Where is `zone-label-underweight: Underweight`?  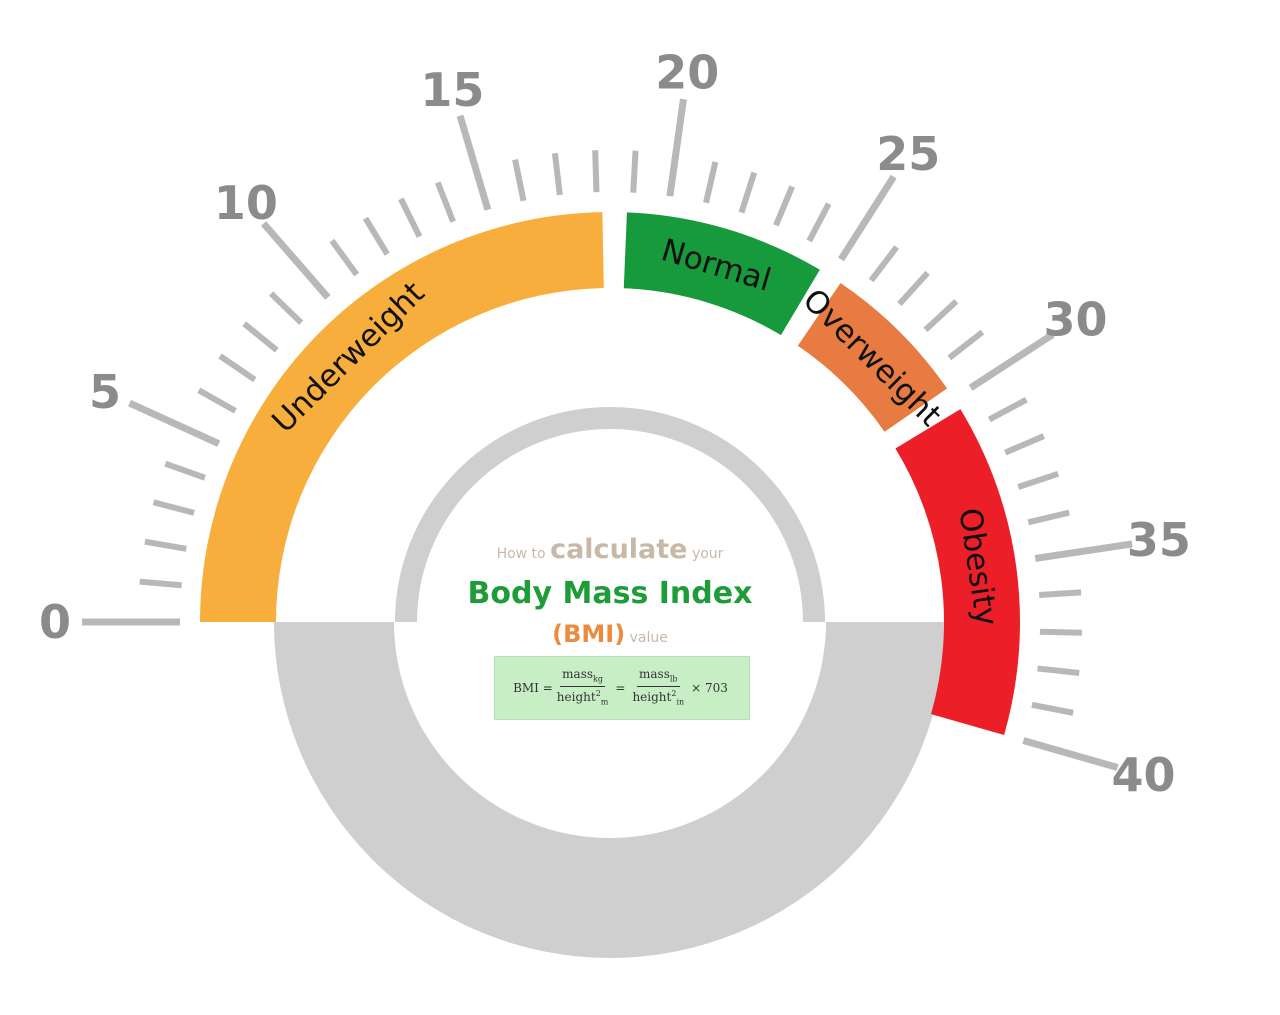
zone-label-underweight: Underweight is located at coordinates (348, 357).